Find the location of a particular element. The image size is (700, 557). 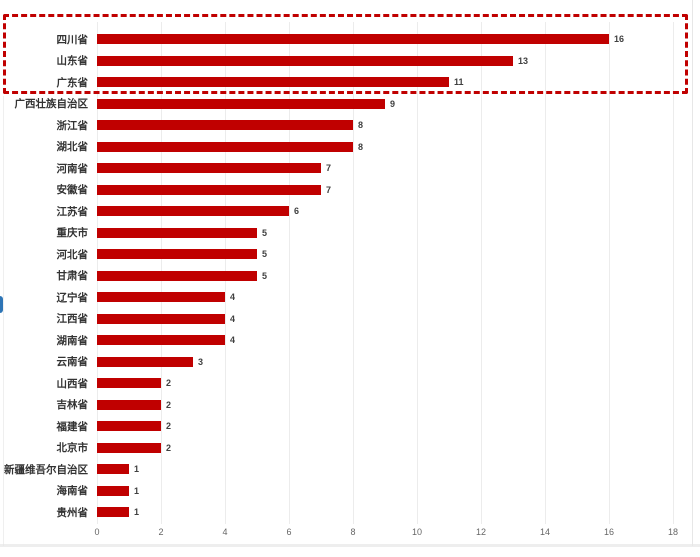

bar-row: 广东省 11 is located at coordinates (350, 82).